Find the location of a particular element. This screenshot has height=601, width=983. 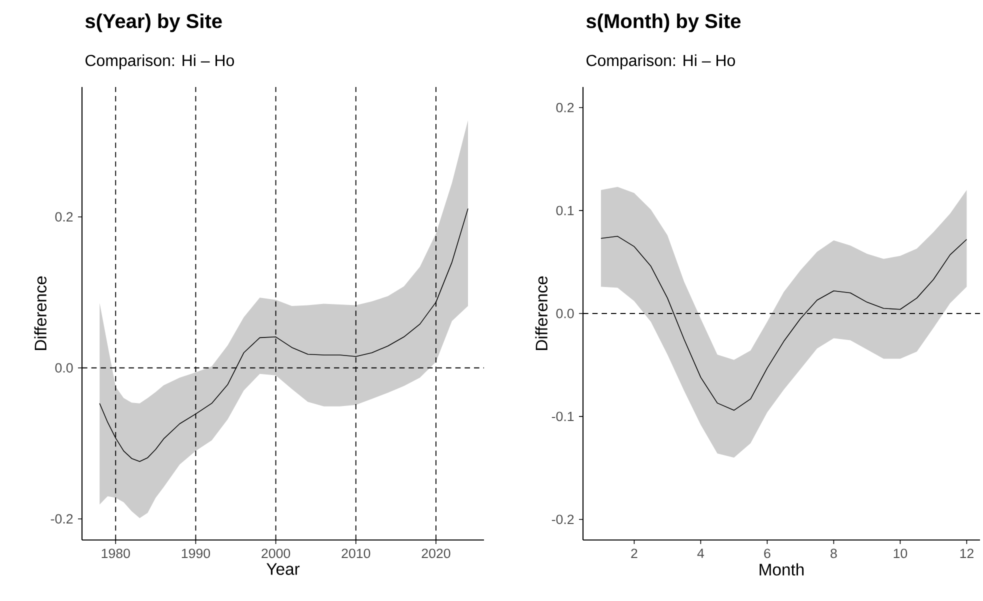

x-tick-label: 8 is located at coordinates (833, 553).